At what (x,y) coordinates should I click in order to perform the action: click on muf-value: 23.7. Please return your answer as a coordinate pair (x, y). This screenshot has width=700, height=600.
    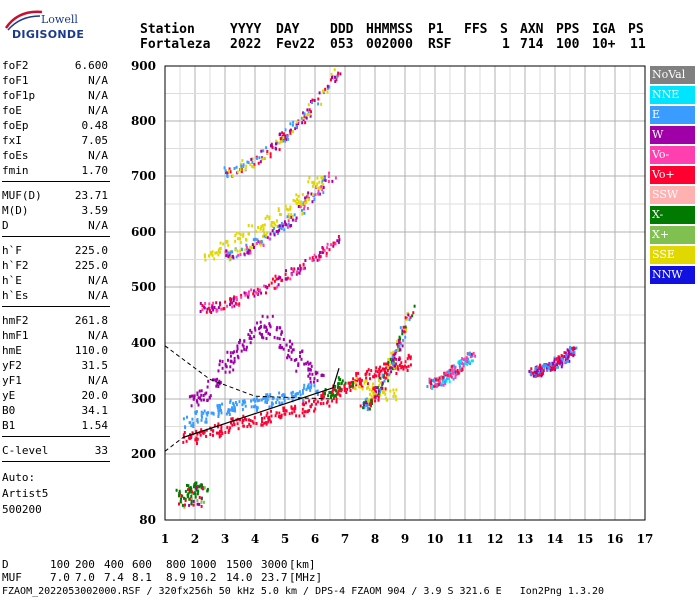
    Looking at the image, I should click on (274, 577).